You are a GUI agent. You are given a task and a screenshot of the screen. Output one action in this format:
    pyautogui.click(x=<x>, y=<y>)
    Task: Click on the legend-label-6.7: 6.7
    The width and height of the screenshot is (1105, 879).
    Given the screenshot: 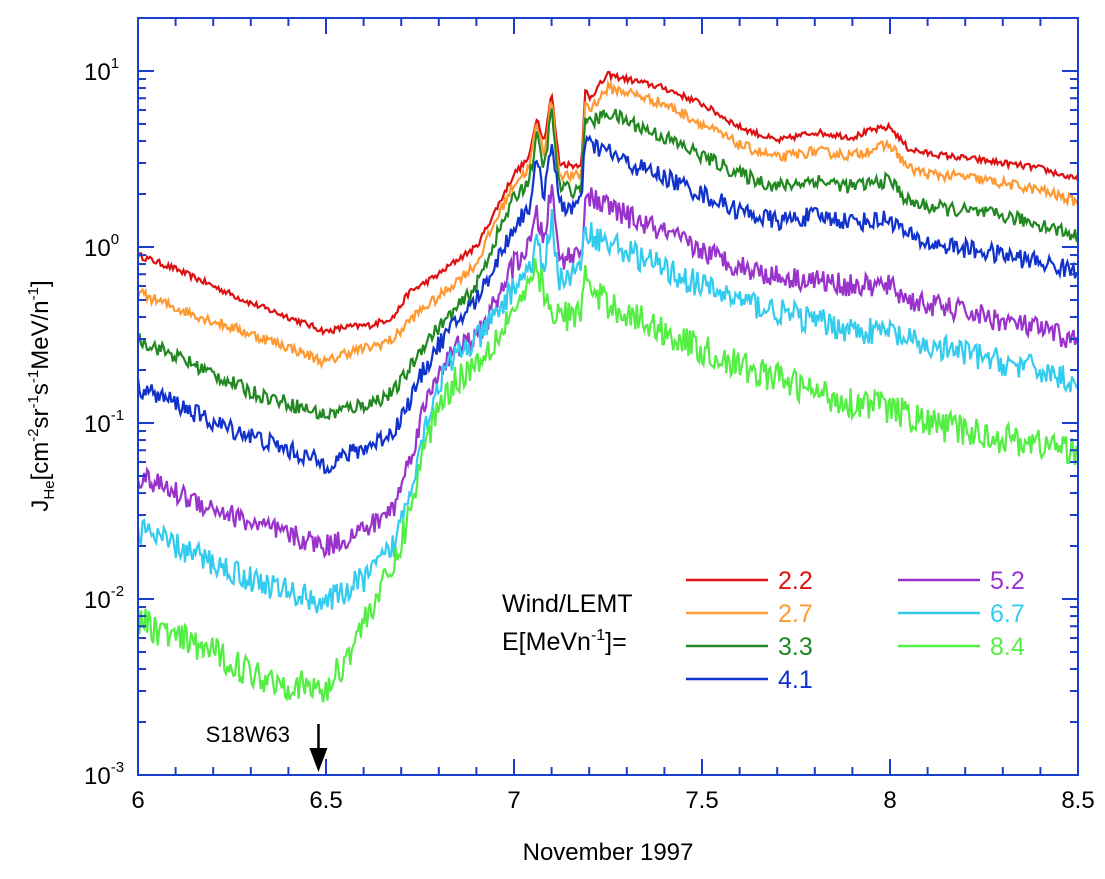 What is the action you would take?
    pyautogui.click(x=1007, y=614)
    